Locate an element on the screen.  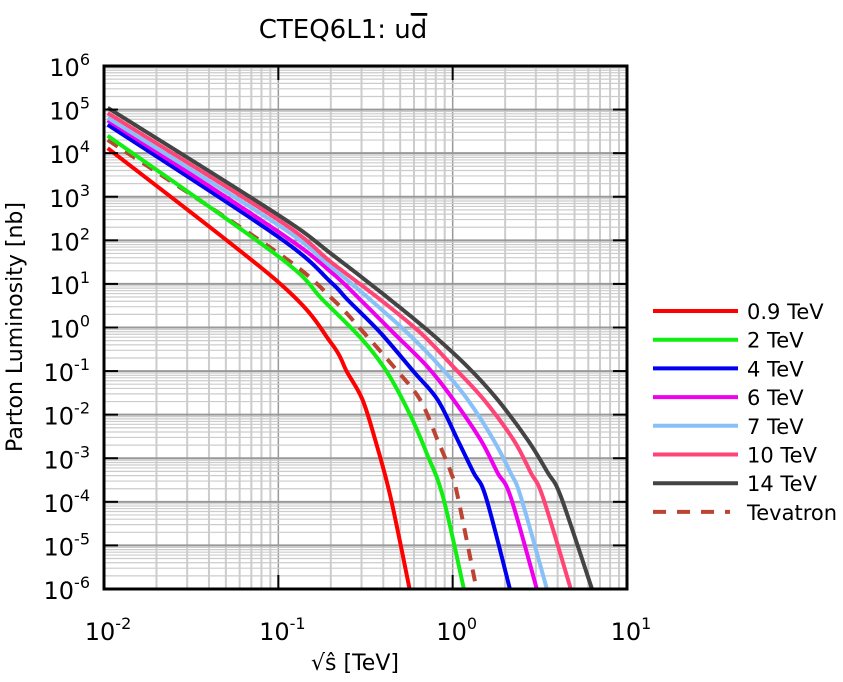
legend-label: 7 TeV is located at coordinates (775, 427).